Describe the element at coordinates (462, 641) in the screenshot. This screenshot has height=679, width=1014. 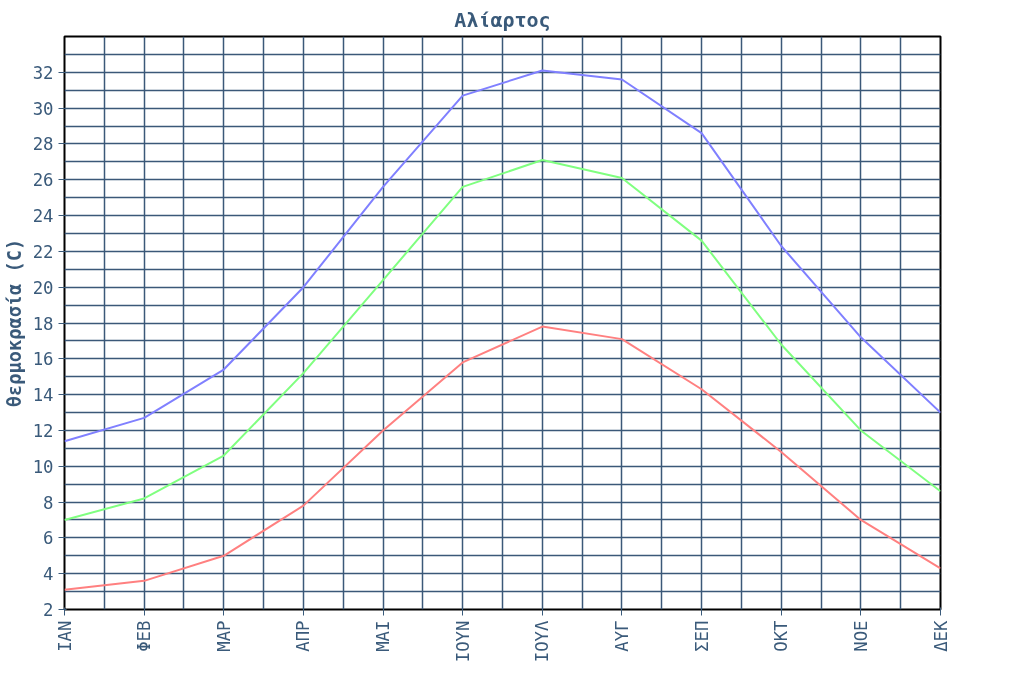
I see `x-tick-label: ΙΟΥΝ` at that location.